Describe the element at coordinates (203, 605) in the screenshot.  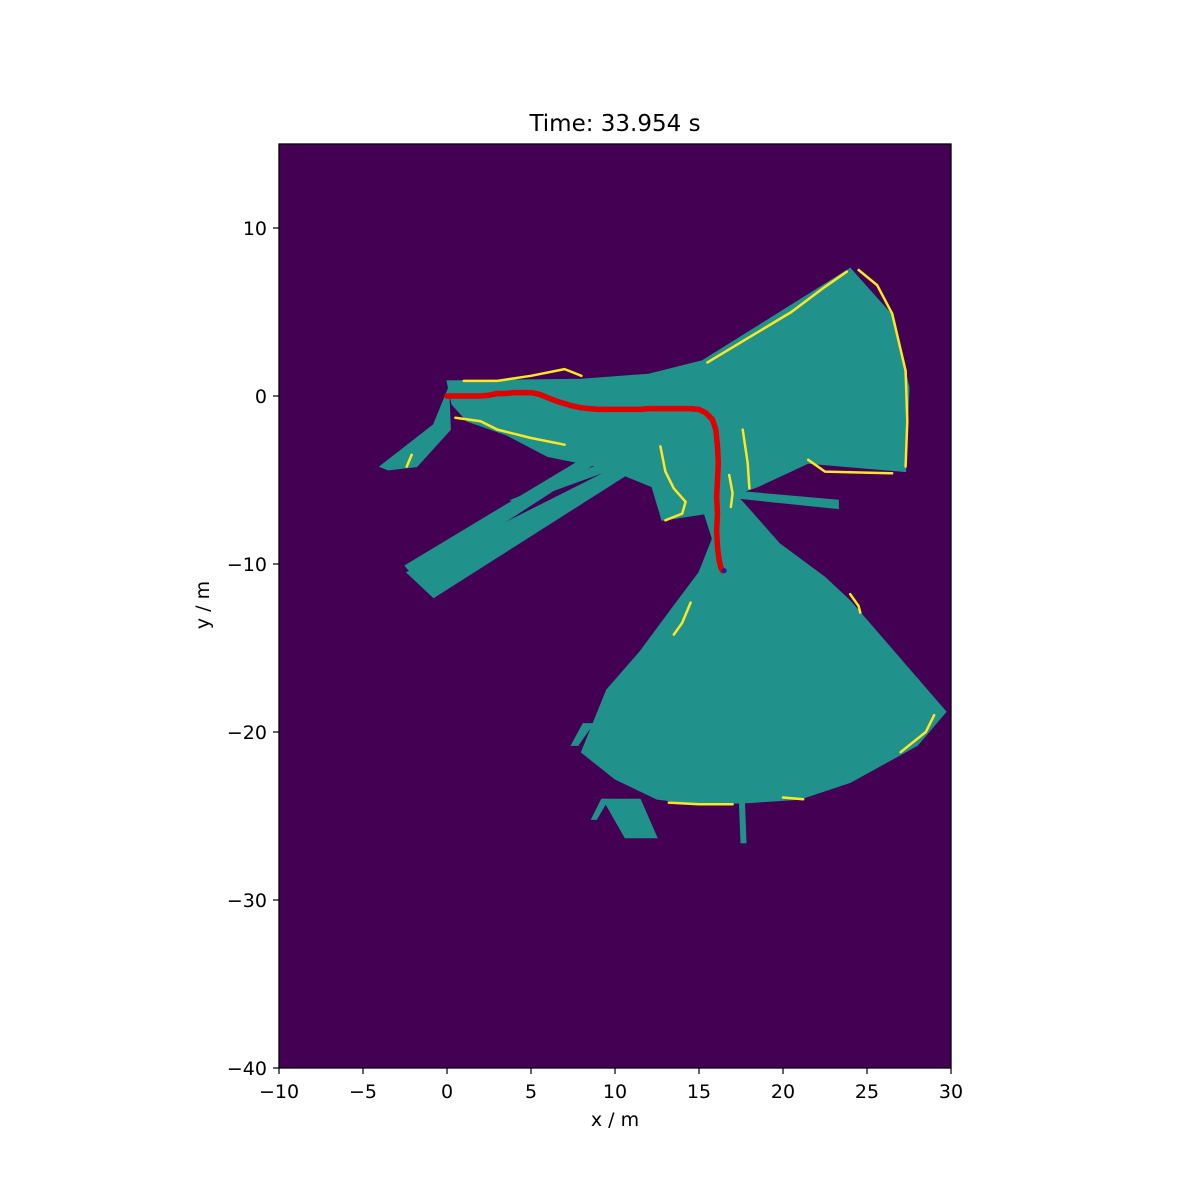
I see `y-axis-label: y / m` at that location.